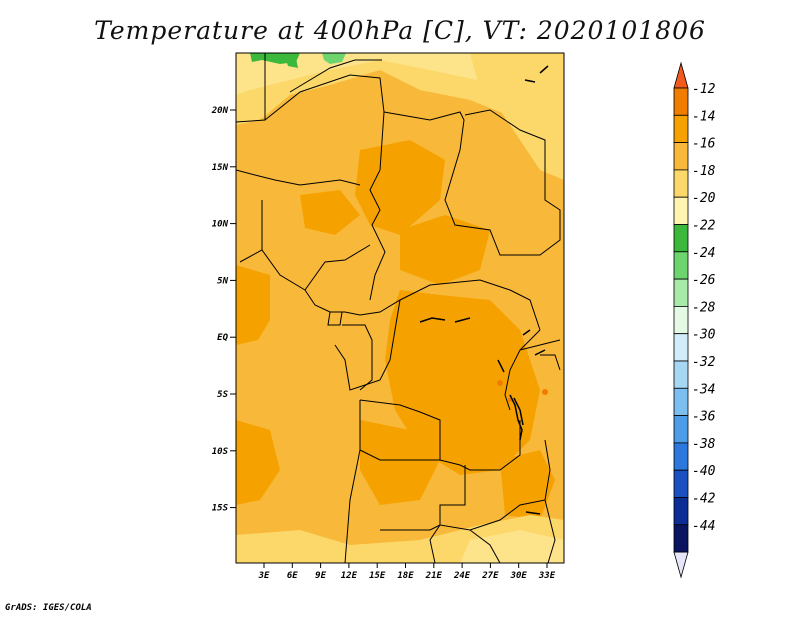 This screenshot has width=800, height=618. Describe the element at coordinates (48, 608) in the screenshot. I see `credit-text: GrADS: IGES/COLA` at that location.